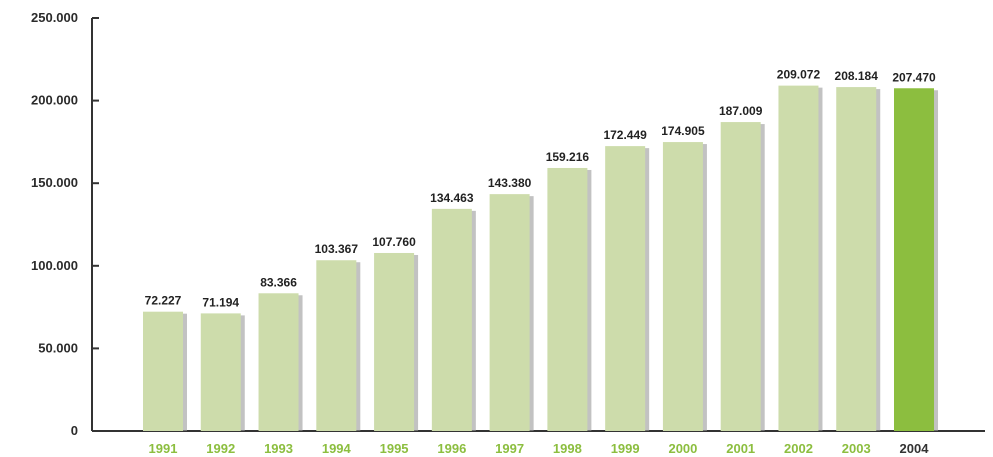 This screenshot has height=457, width=993. I want to click on x-tick-label-1999: 1999, so click(625, 448).